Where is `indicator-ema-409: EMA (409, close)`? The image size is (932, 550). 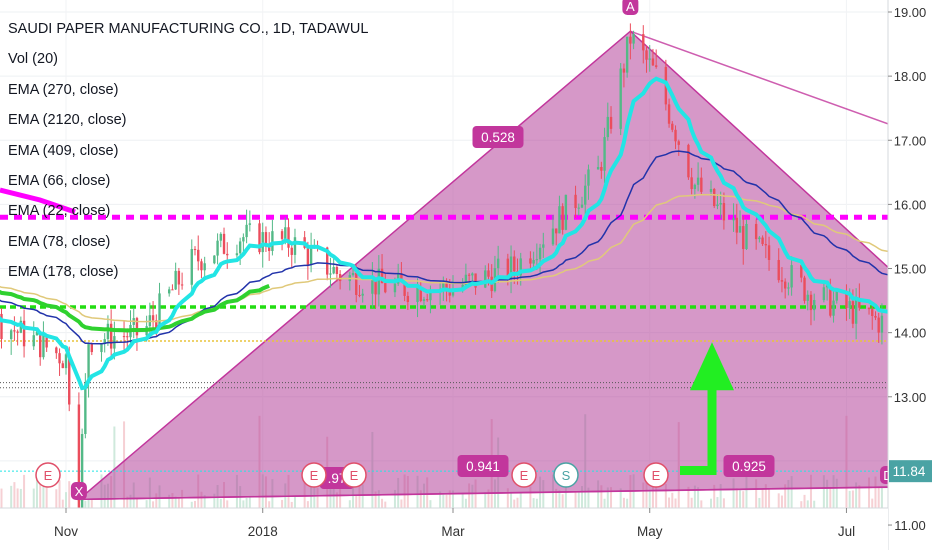 indicator-ema-409: EMA (409, close) is located at coordinates (63, 150).